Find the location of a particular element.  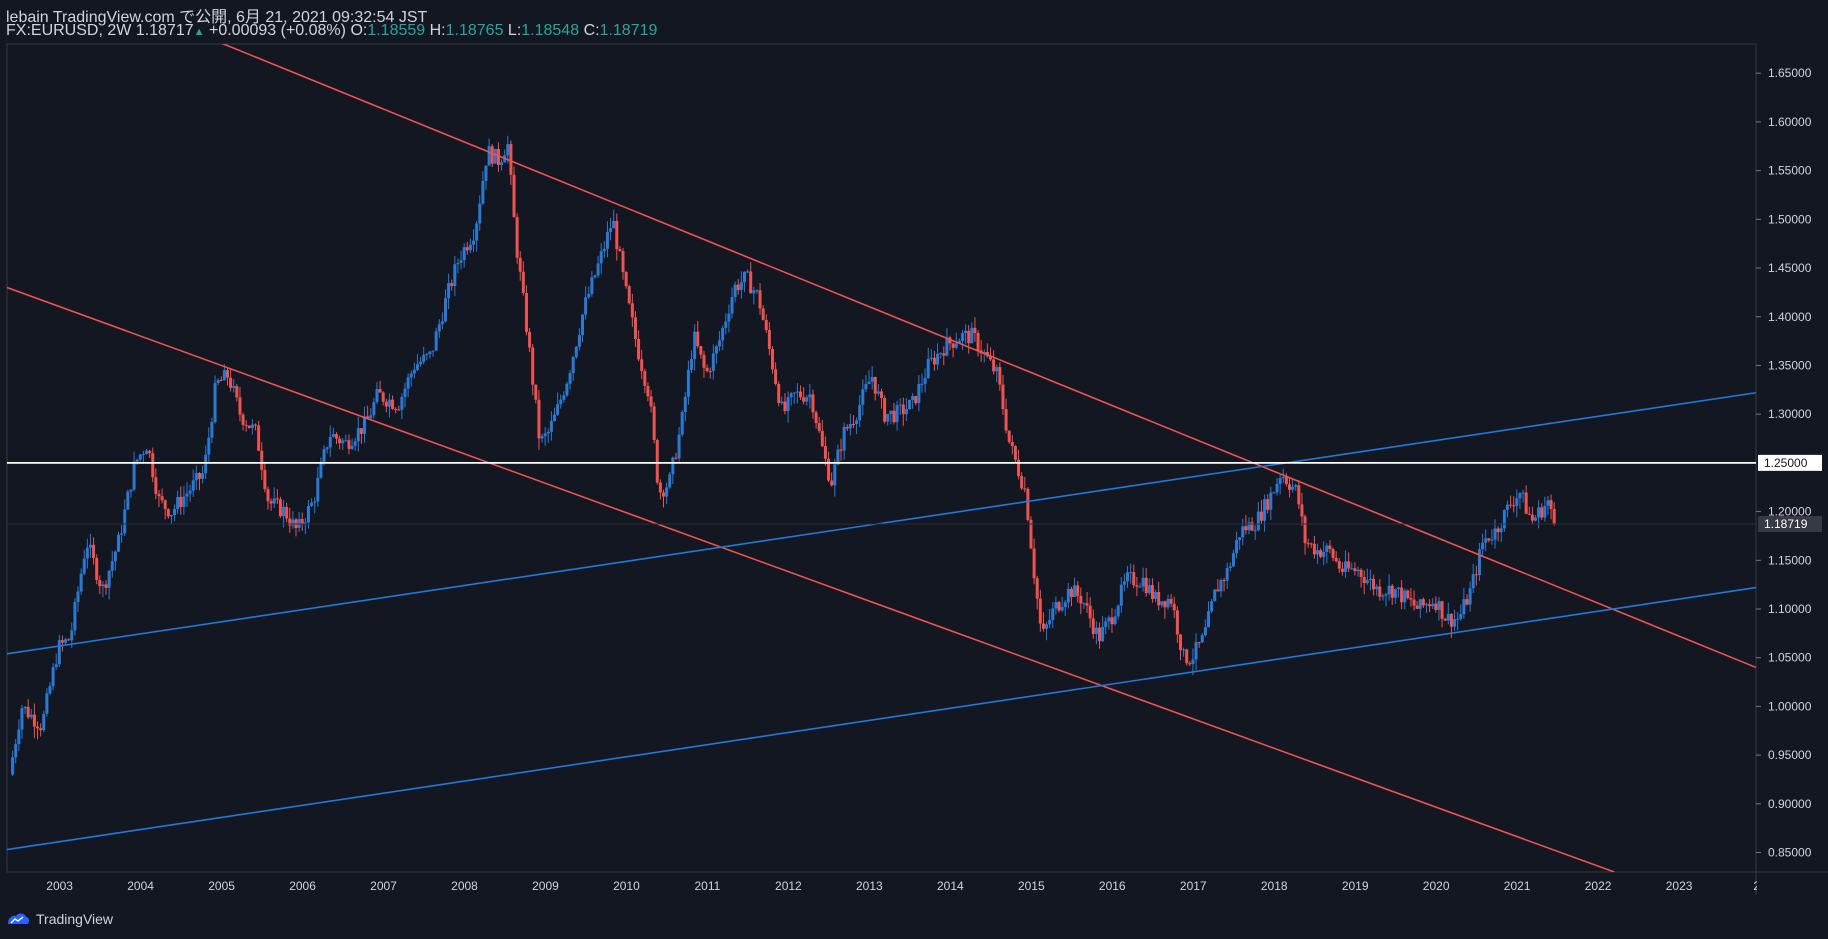

brand-footer: TradingView is located at coordinates (59, 919).